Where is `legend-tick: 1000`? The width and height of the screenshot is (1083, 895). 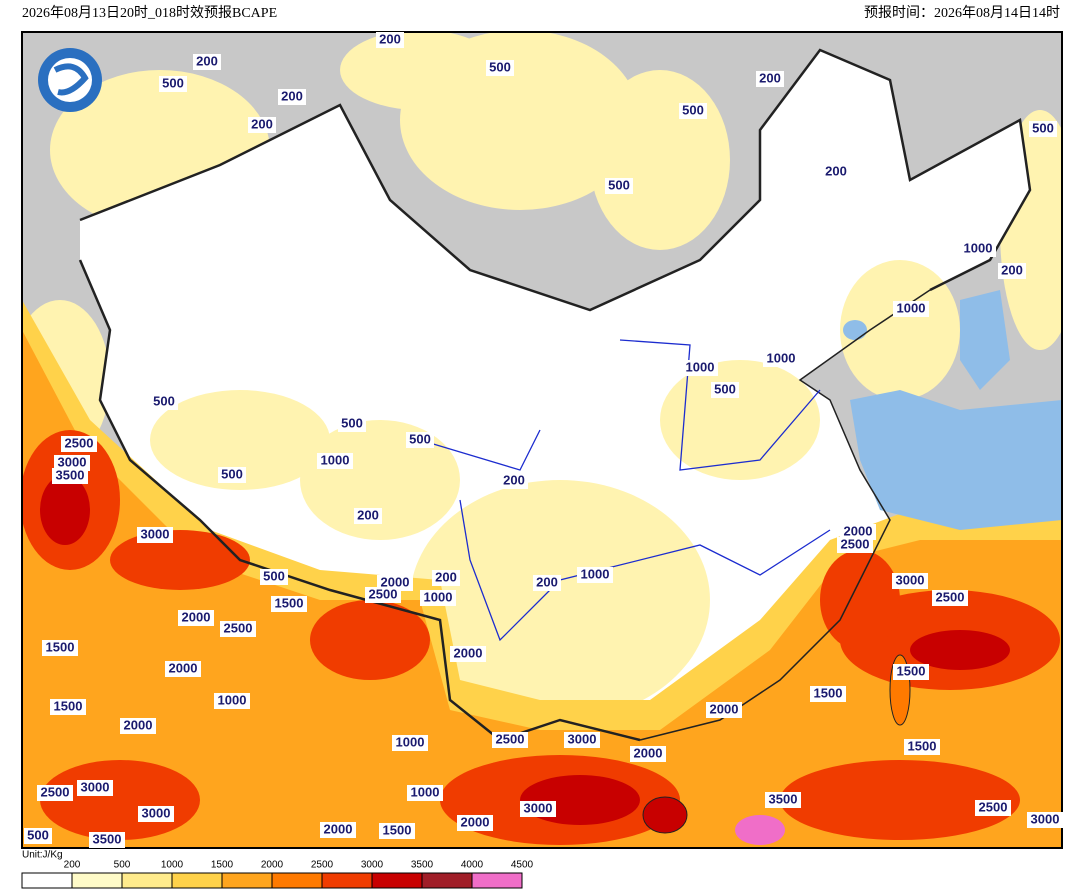 legend-tick: 1000 is located at coordinates (172, 865).